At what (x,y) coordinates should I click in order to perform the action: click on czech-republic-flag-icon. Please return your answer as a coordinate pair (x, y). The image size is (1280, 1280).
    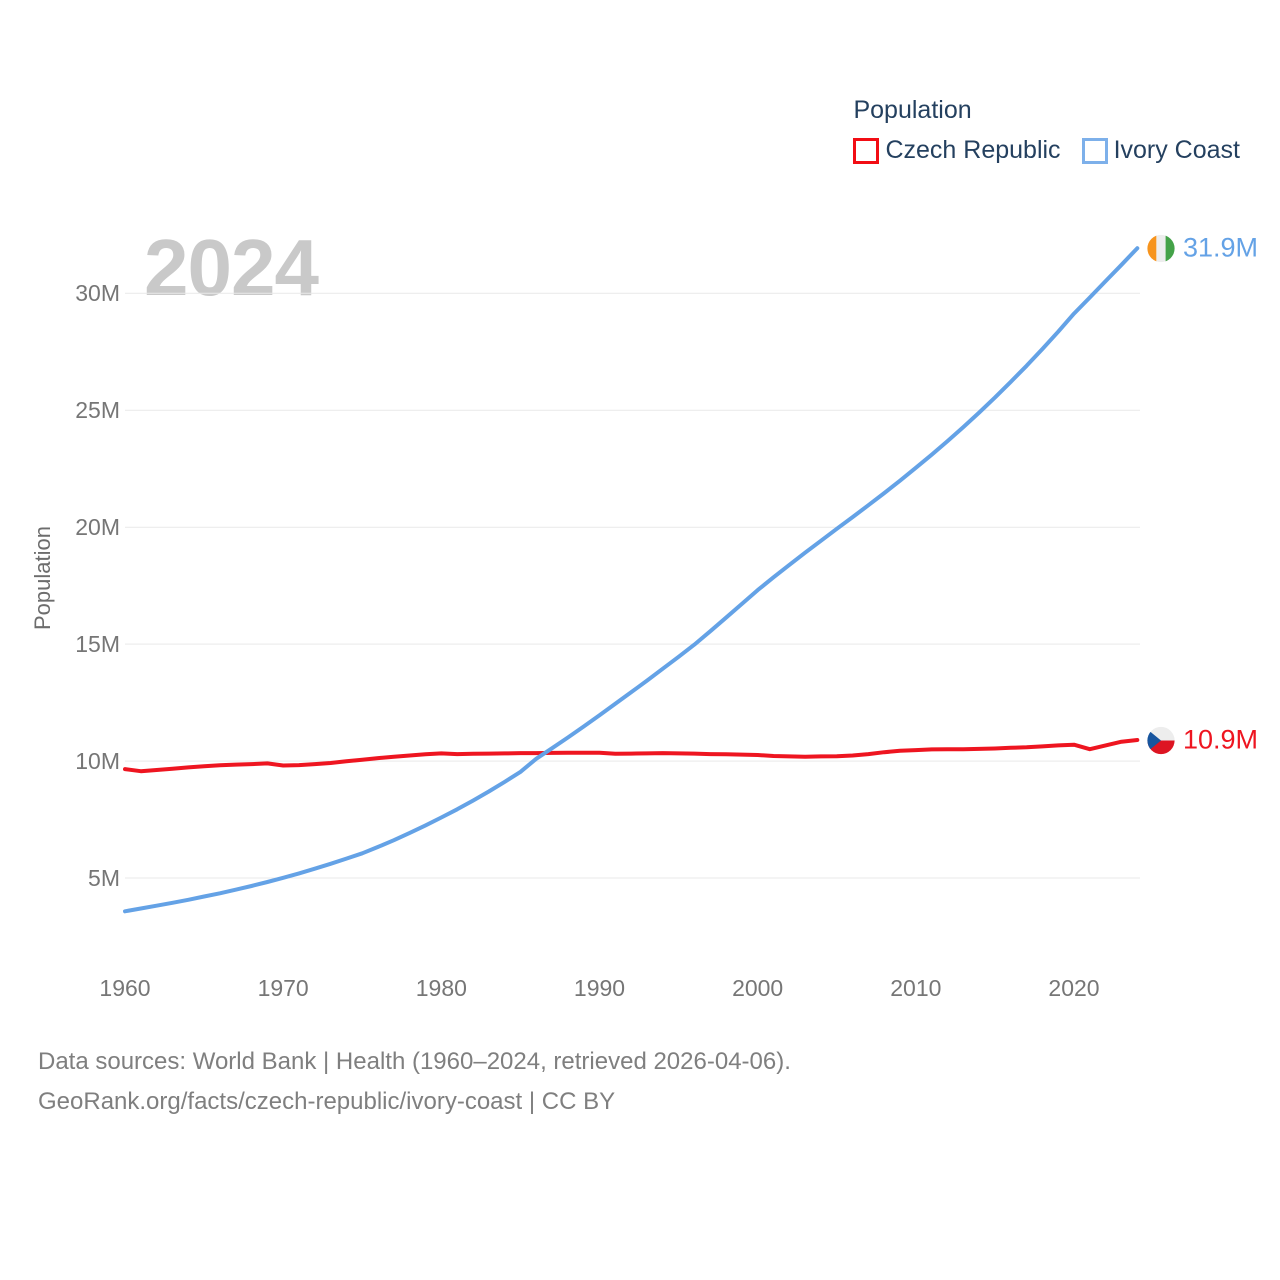
    Looking at the image, I should click on (1161, 740).